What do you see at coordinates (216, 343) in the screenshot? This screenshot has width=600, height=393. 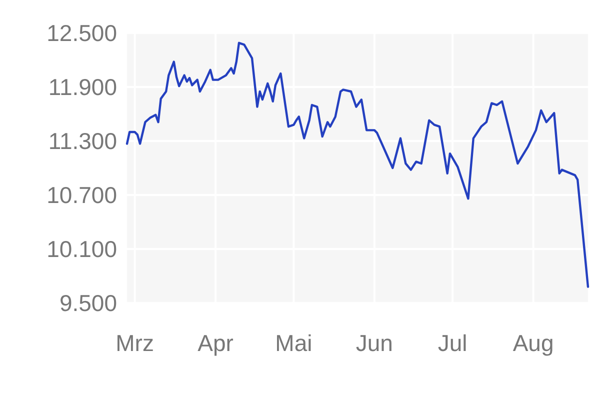 I see `x-tick-label: Apr` at bounding box center [216, 343].